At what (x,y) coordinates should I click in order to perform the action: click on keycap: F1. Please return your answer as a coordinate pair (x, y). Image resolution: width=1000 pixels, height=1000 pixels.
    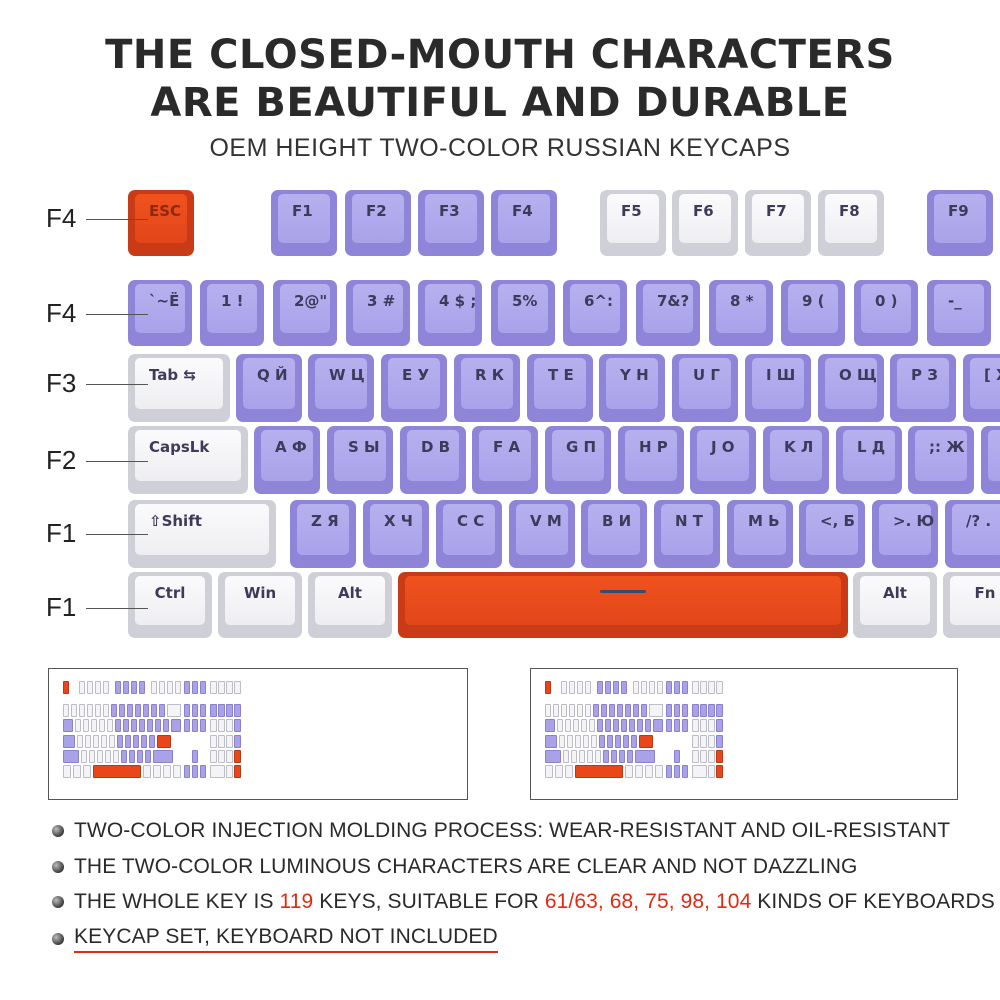
    Looking at the image, I should click on (304, 223).